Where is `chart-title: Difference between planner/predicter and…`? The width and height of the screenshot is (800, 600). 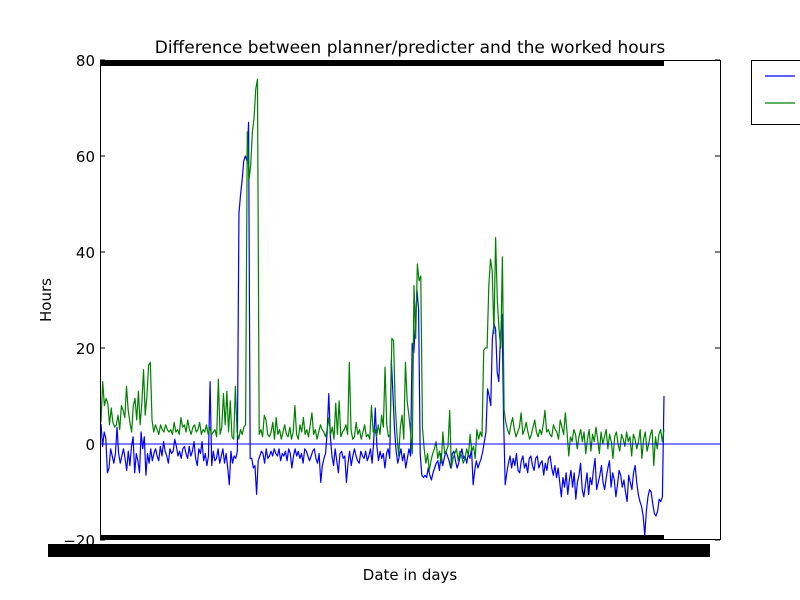 chart-title: Difference between planner/predicter and… is located at coordinates (410, 48).